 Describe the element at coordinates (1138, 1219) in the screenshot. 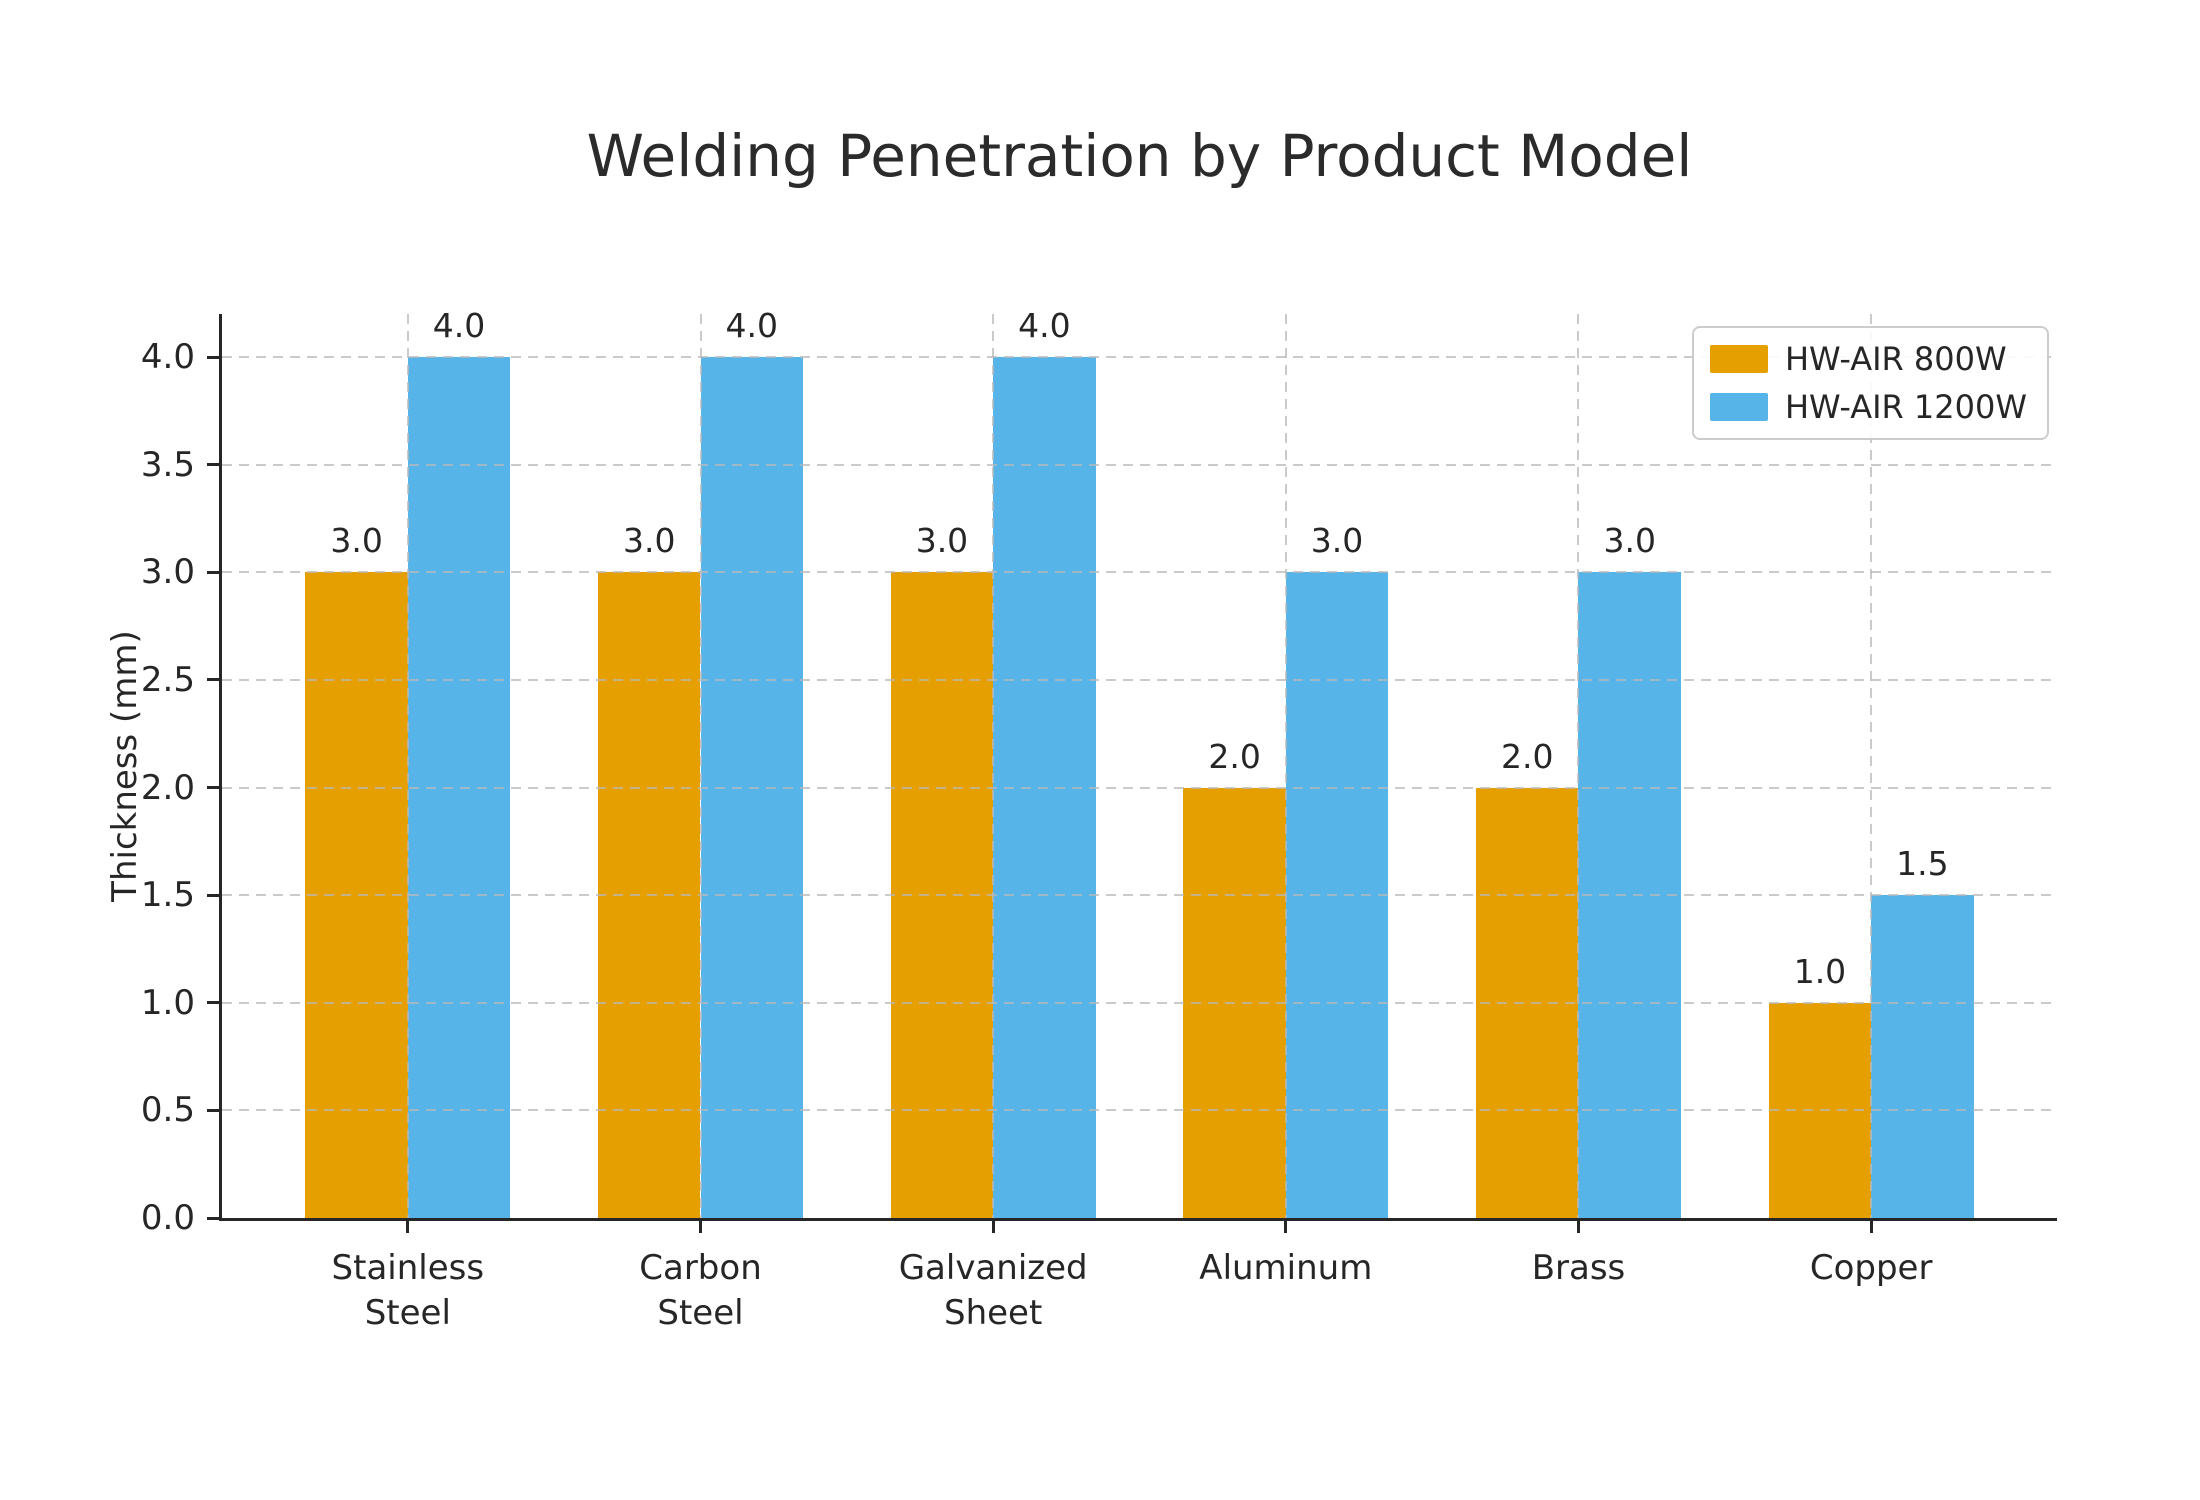

I see `x-axis-spine` at that location.